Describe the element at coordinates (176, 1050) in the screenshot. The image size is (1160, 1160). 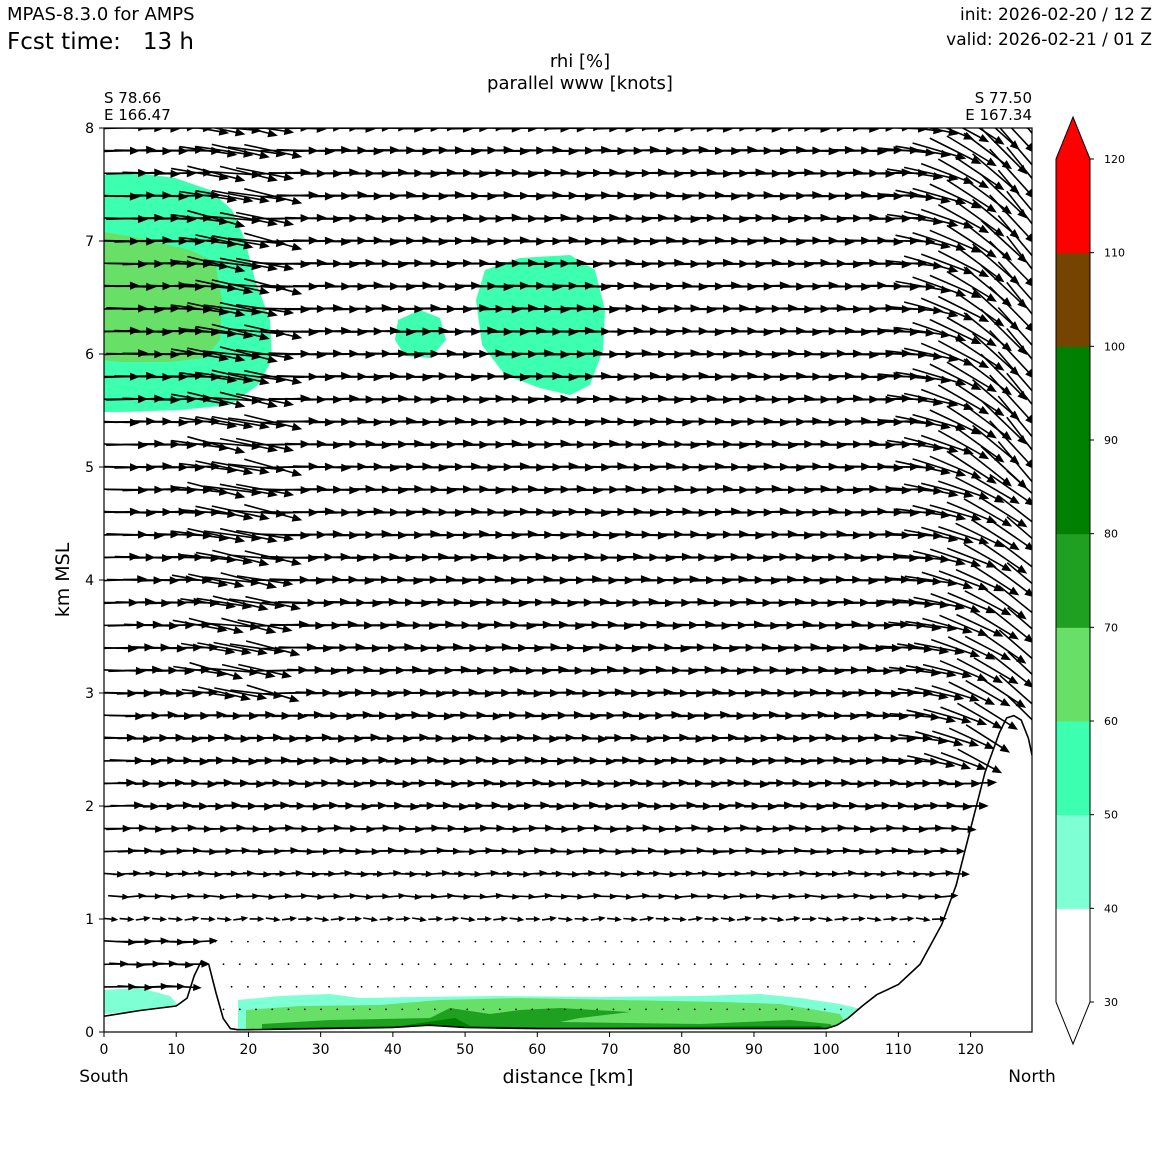
I see `x-tick-label: 10` at that location.